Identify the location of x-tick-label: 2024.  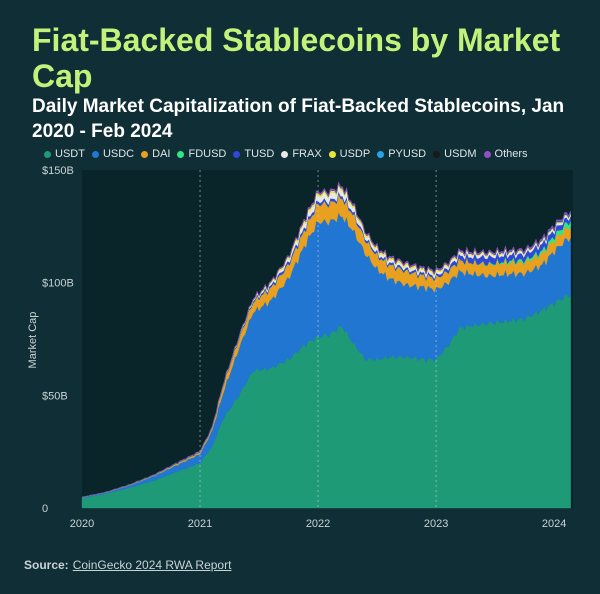
(554, 524).